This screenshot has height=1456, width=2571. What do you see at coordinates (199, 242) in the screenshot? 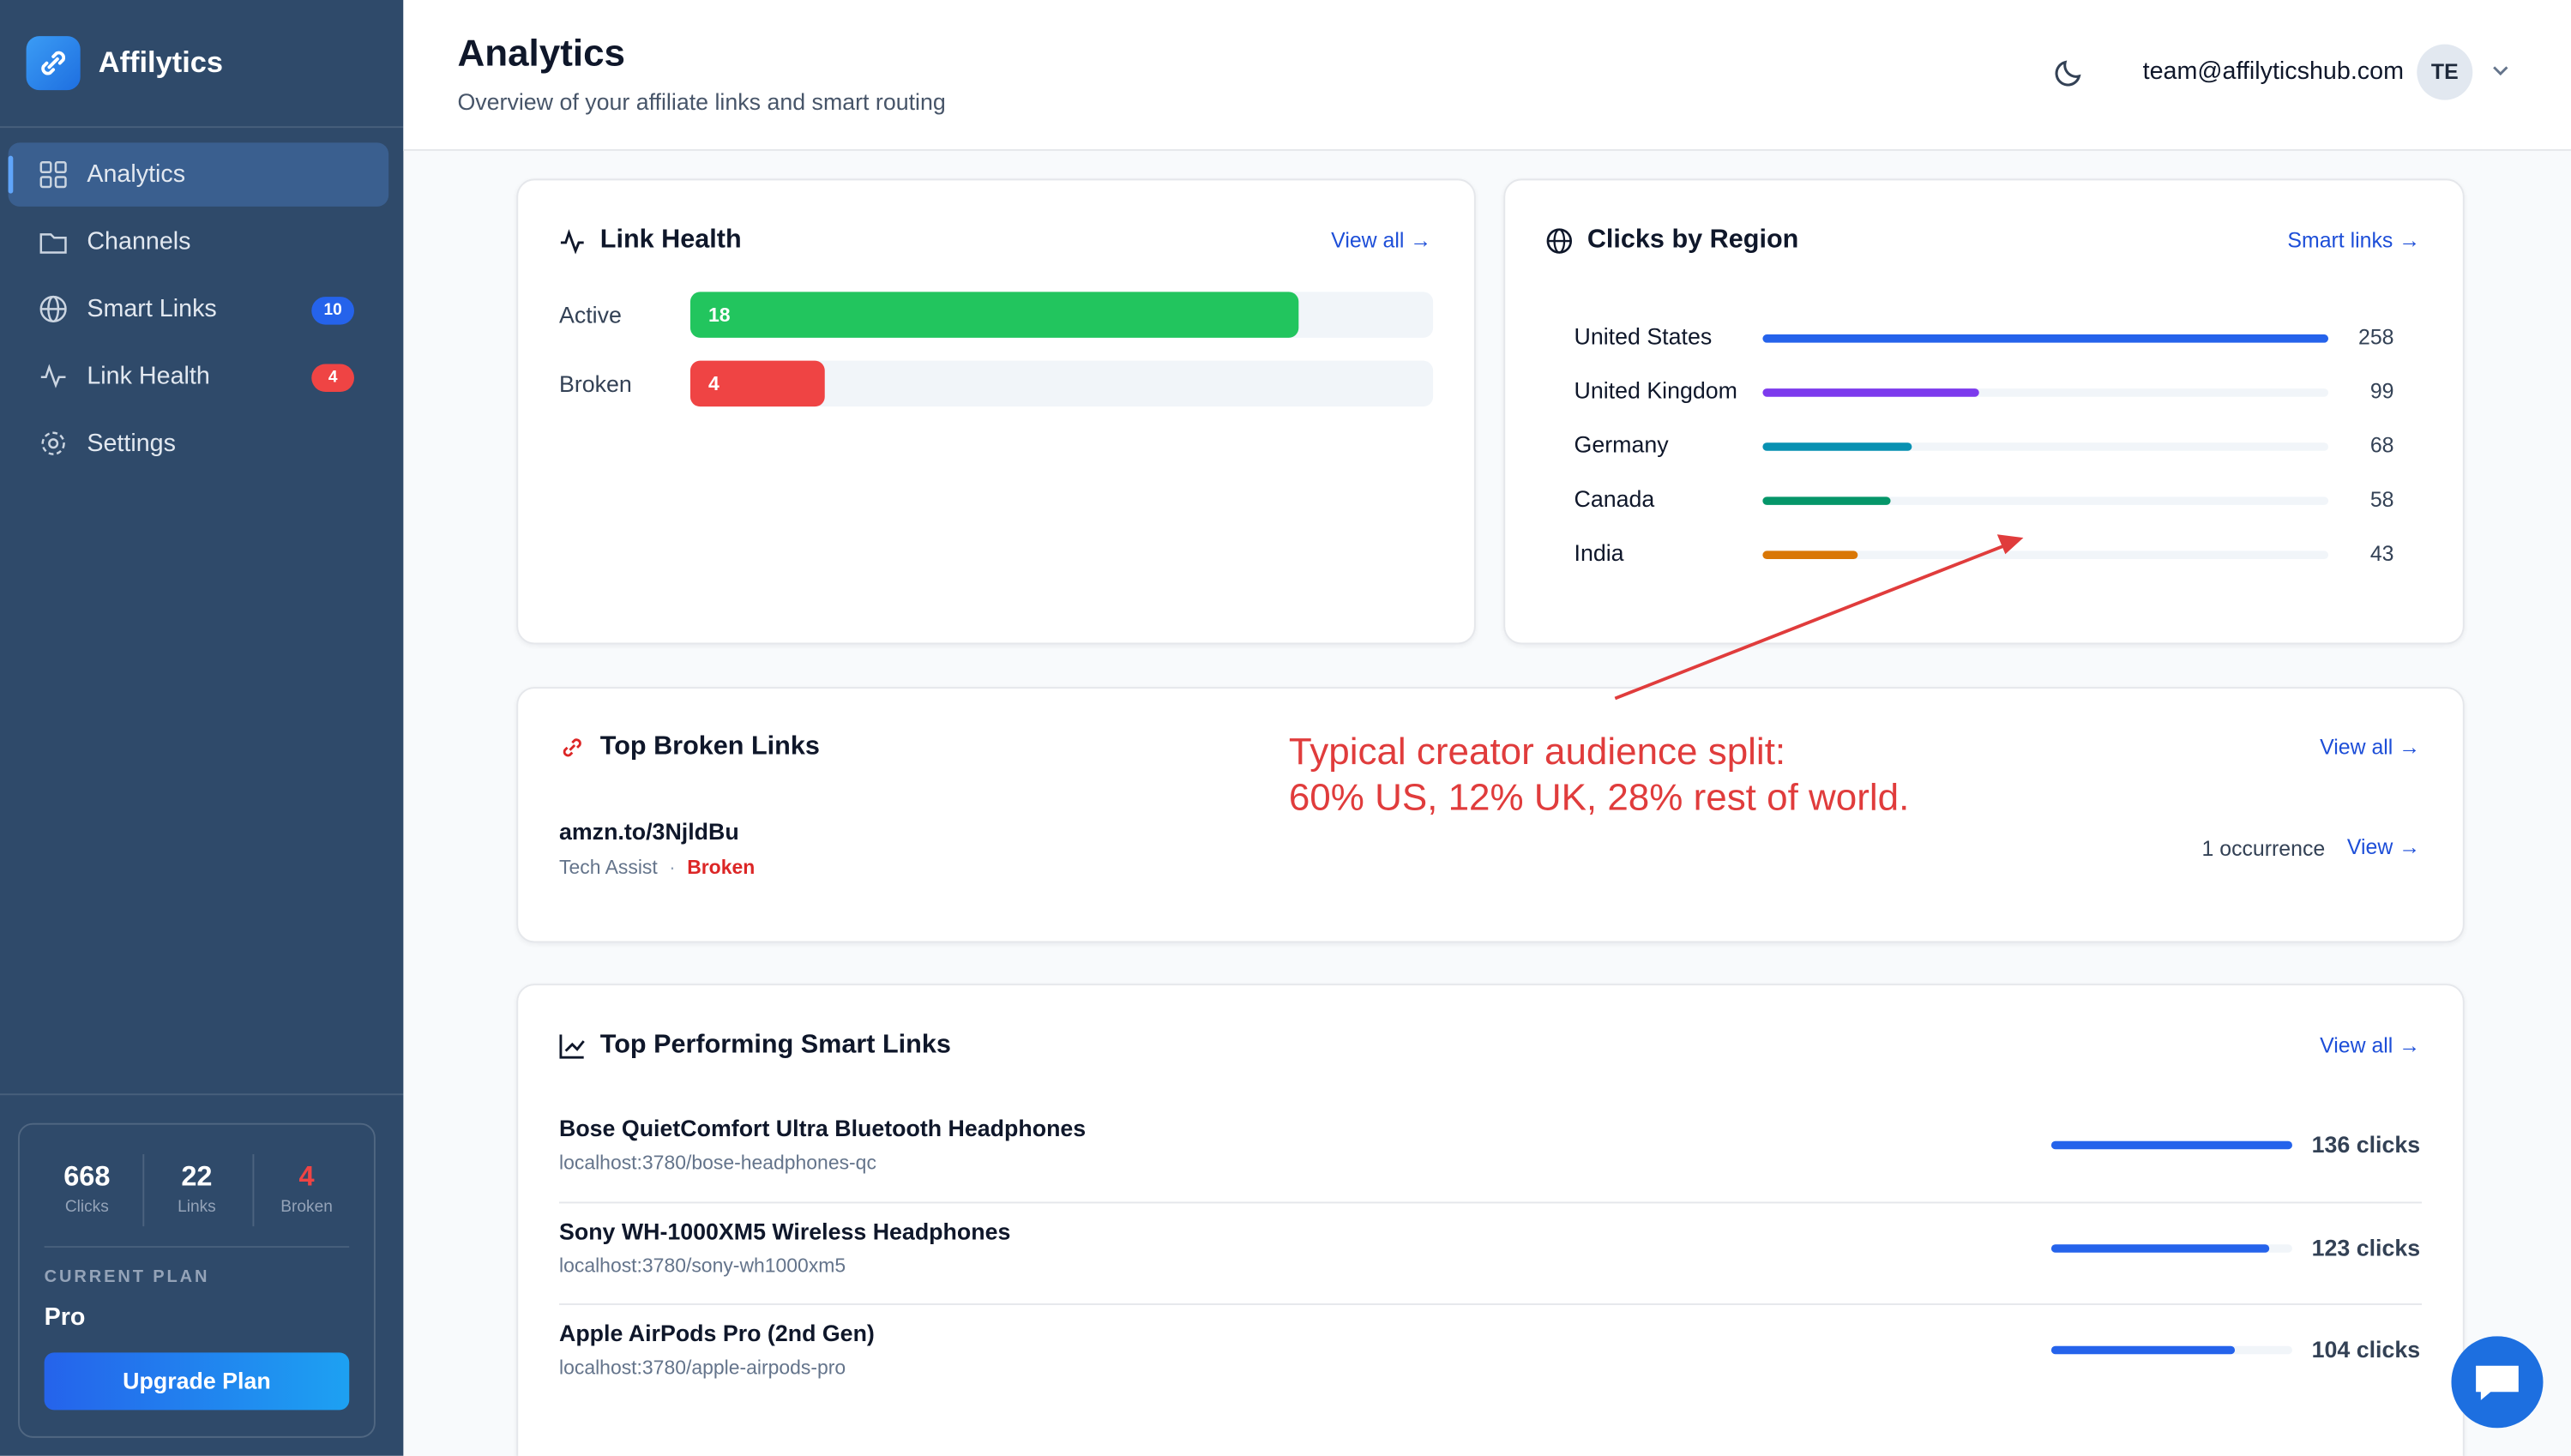
I see `nav-item: Channels` at bounding box center [199, 242].